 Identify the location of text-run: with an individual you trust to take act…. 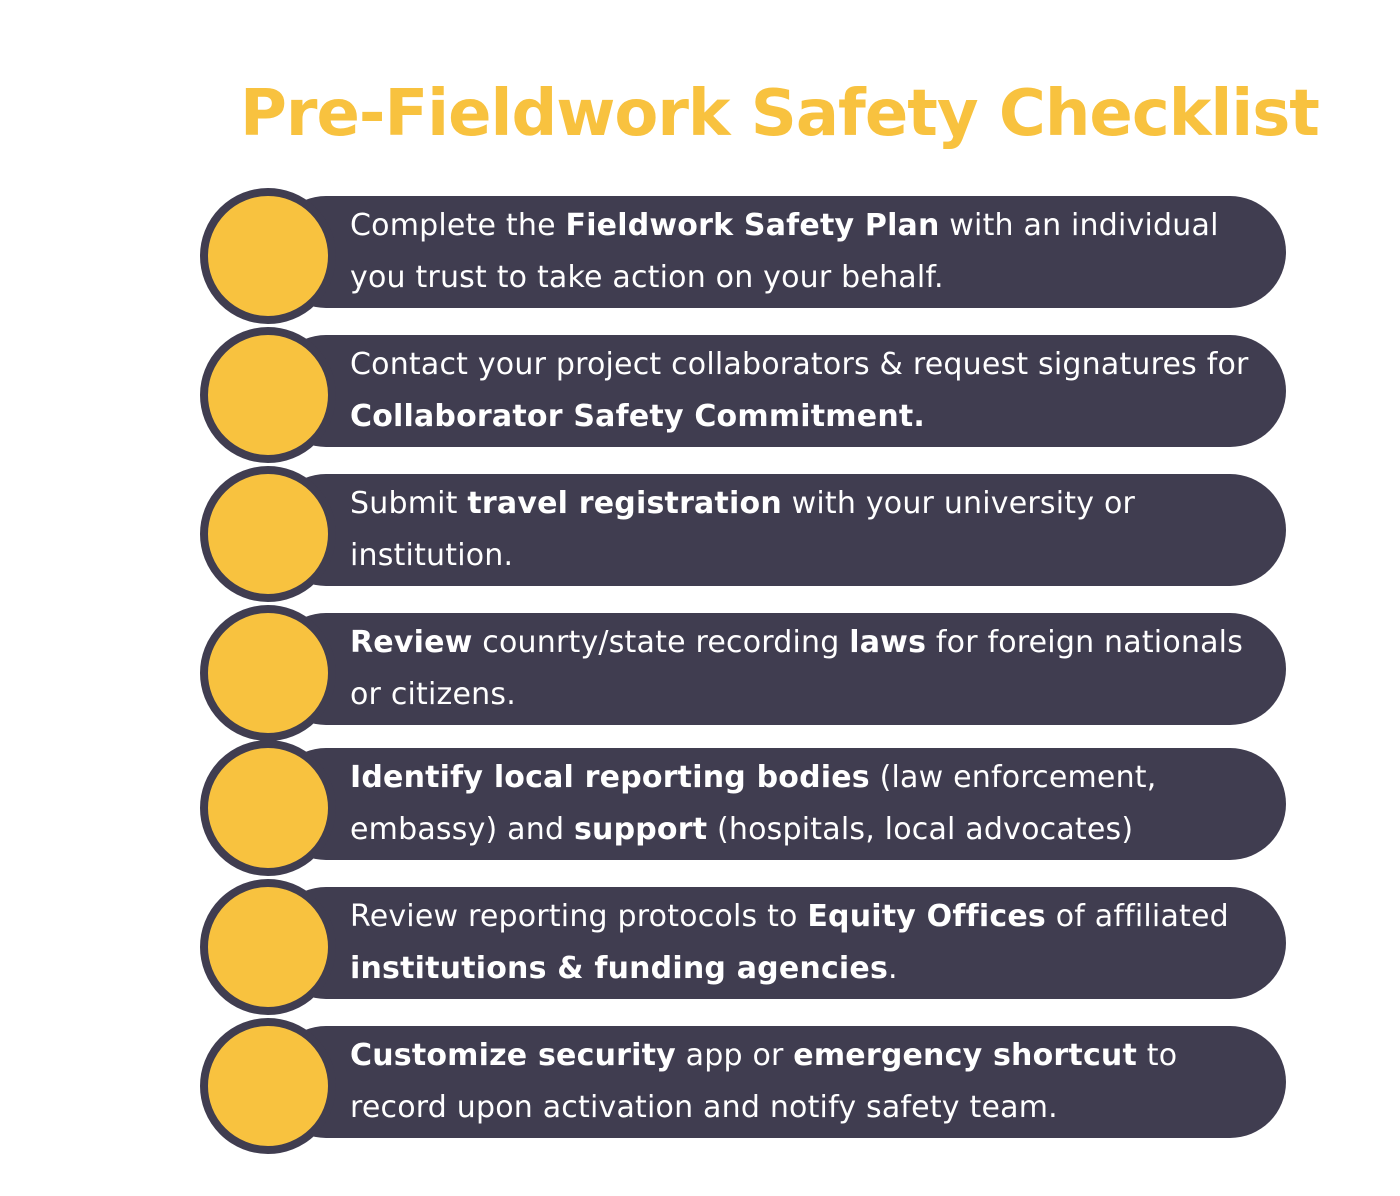
(784, 251).